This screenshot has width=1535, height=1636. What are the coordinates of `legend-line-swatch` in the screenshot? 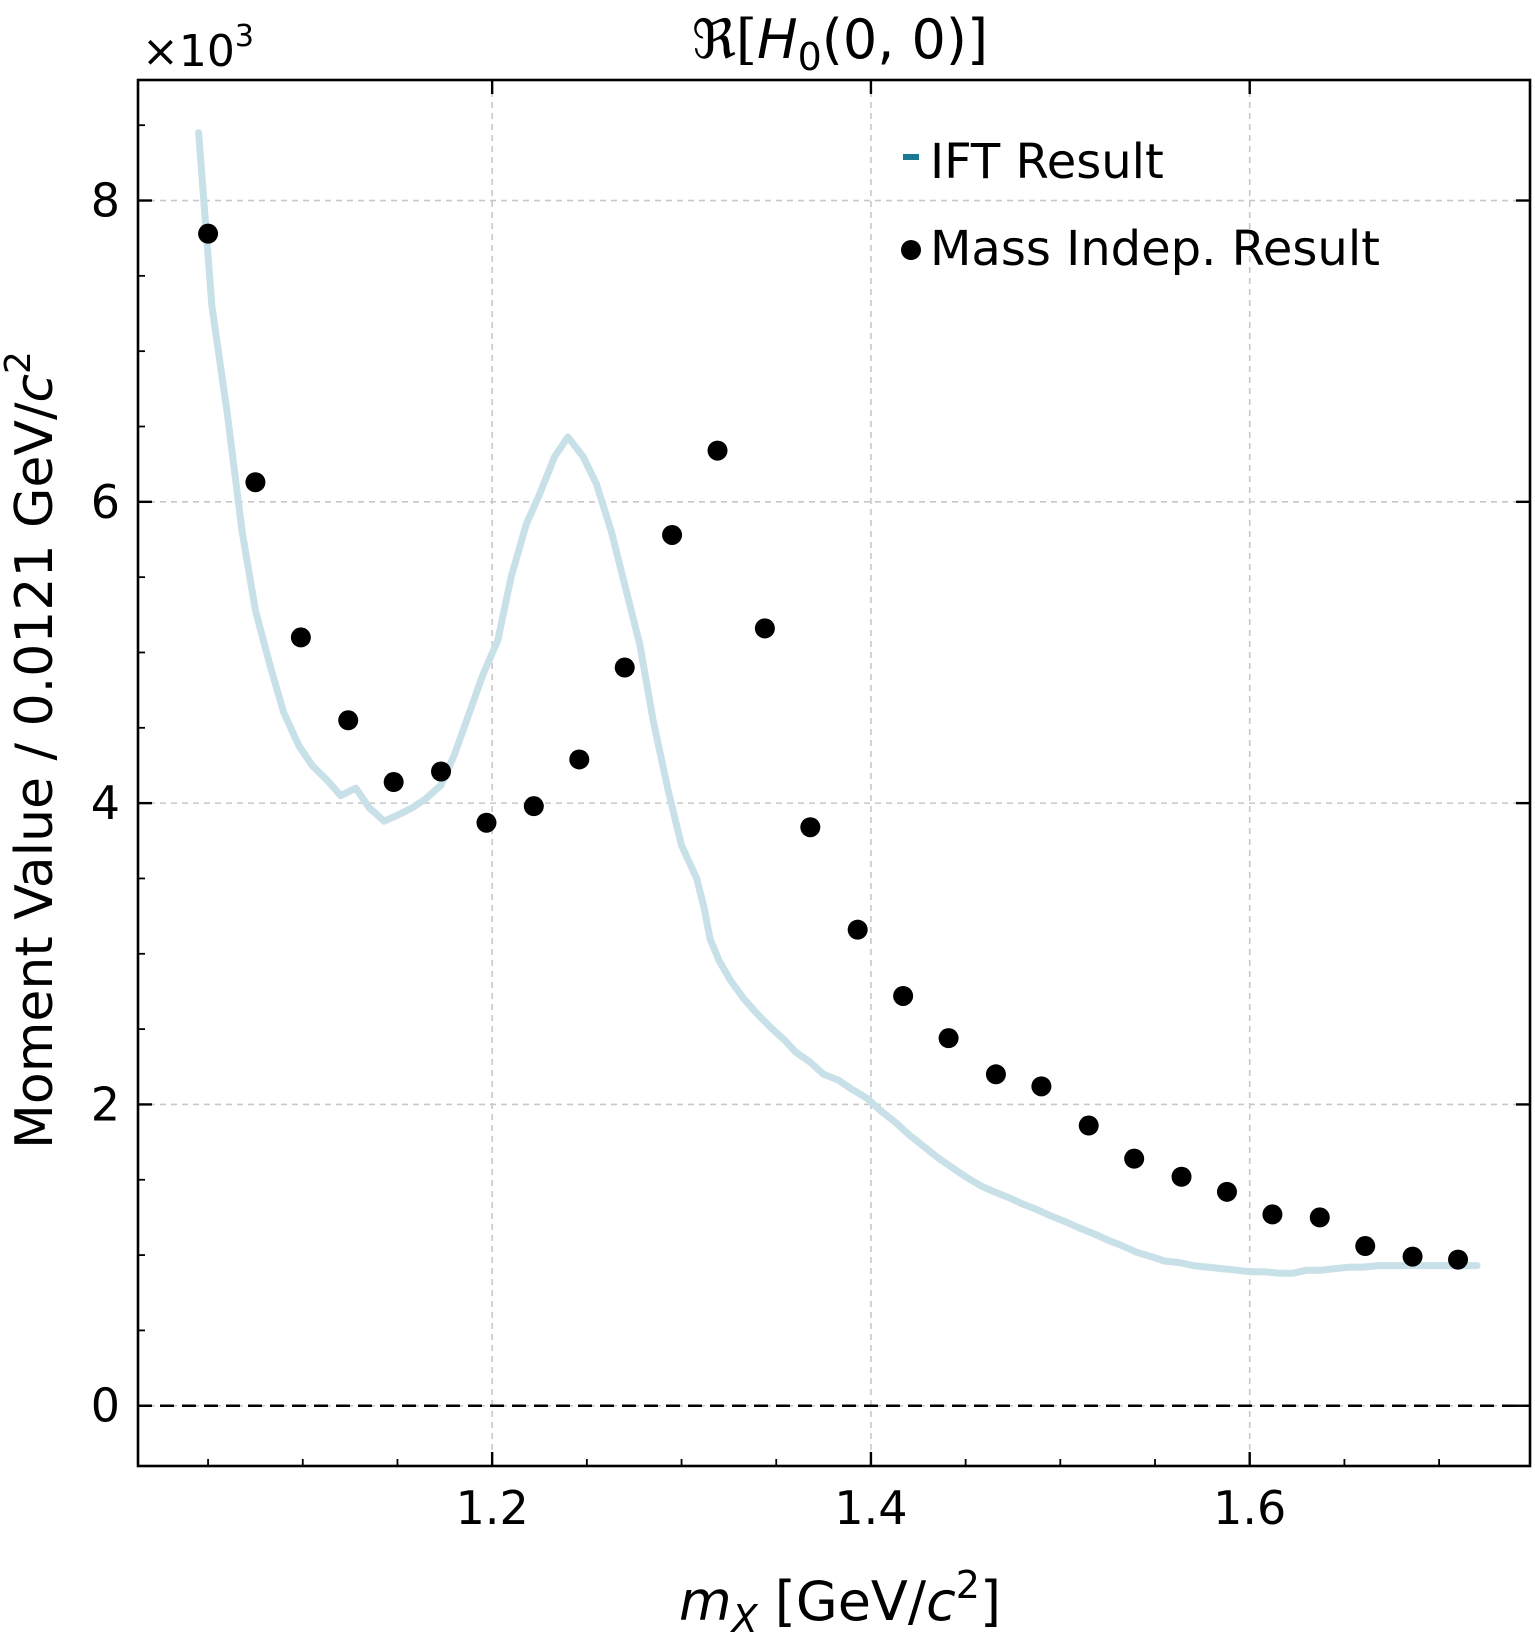 It's located at (911, 157).